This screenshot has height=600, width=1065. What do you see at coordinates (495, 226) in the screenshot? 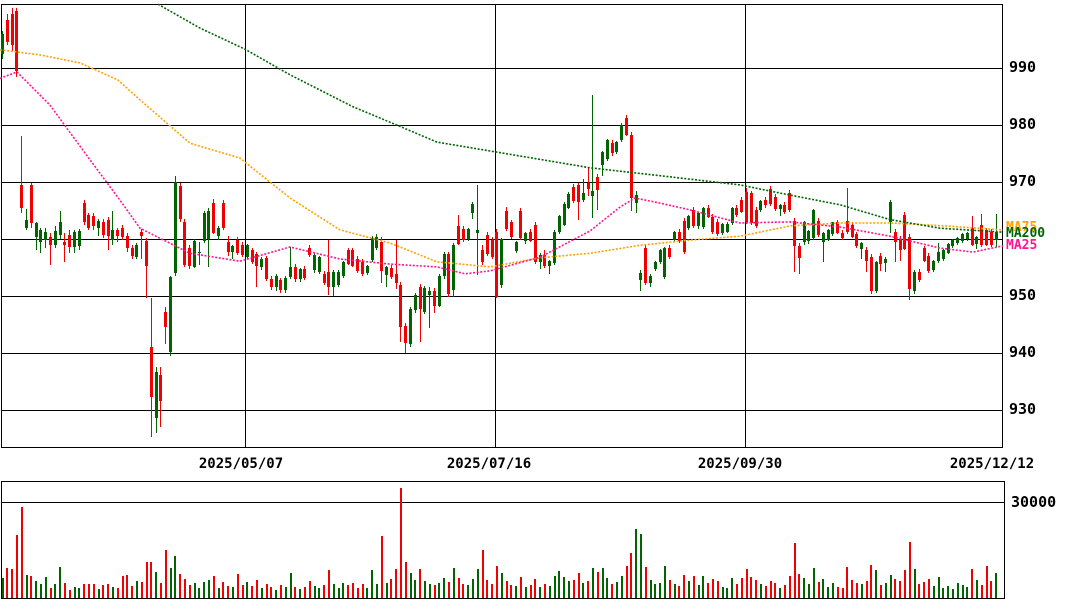
I see `date-gridline` at bounding box center [495, 226].